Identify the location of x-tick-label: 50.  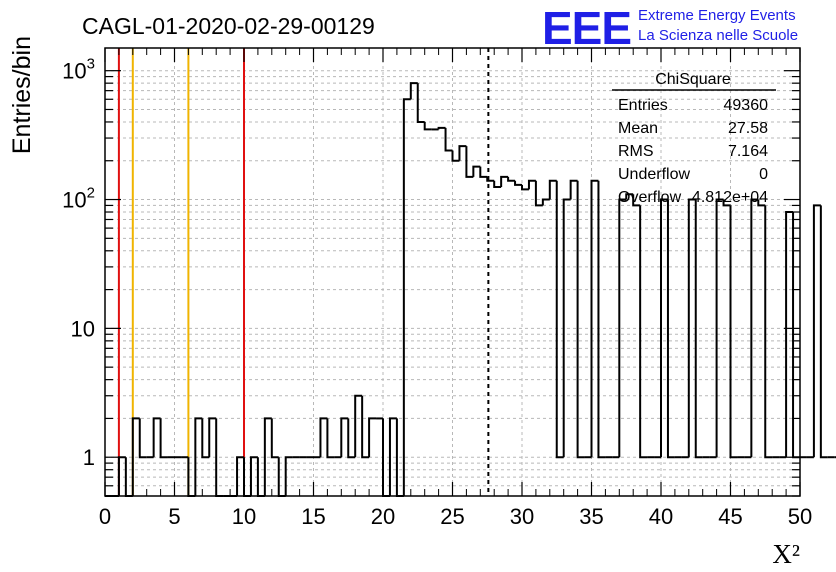
(800, 516).